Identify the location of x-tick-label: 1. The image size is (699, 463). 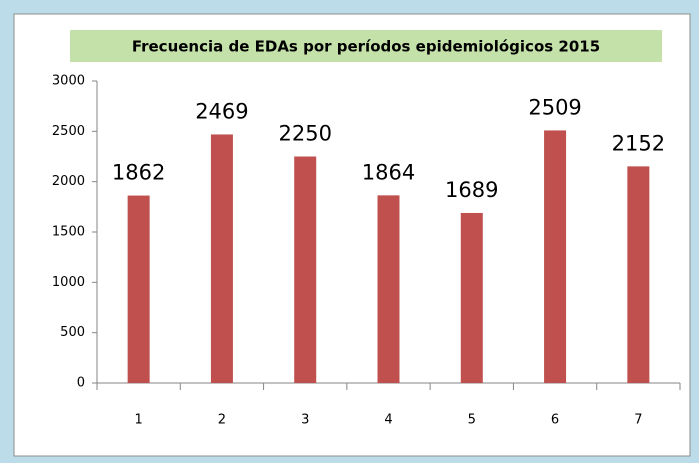
(139, 420).